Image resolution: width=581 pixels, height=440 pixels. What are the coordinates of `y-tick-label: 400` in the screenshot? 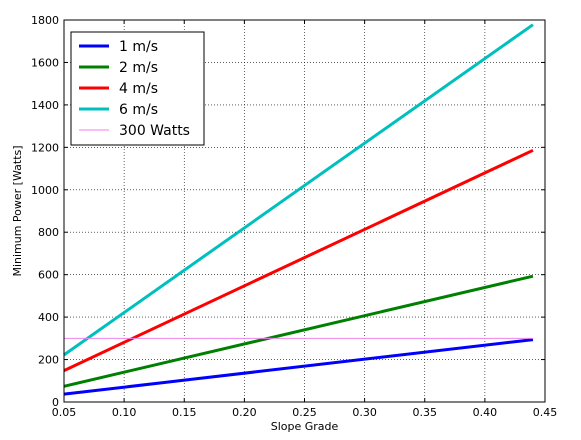 It's located at (48, 317).